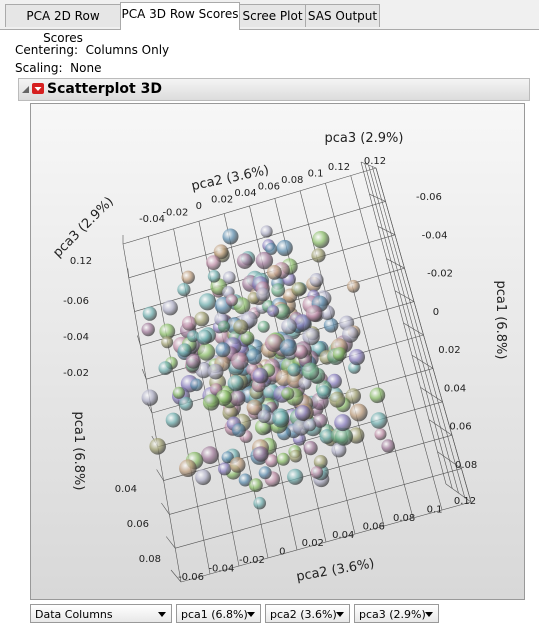  Describe the element at coordinates (104, 89) in the screenshot. I see `outline-title: Scatterplot 3D` at that location.